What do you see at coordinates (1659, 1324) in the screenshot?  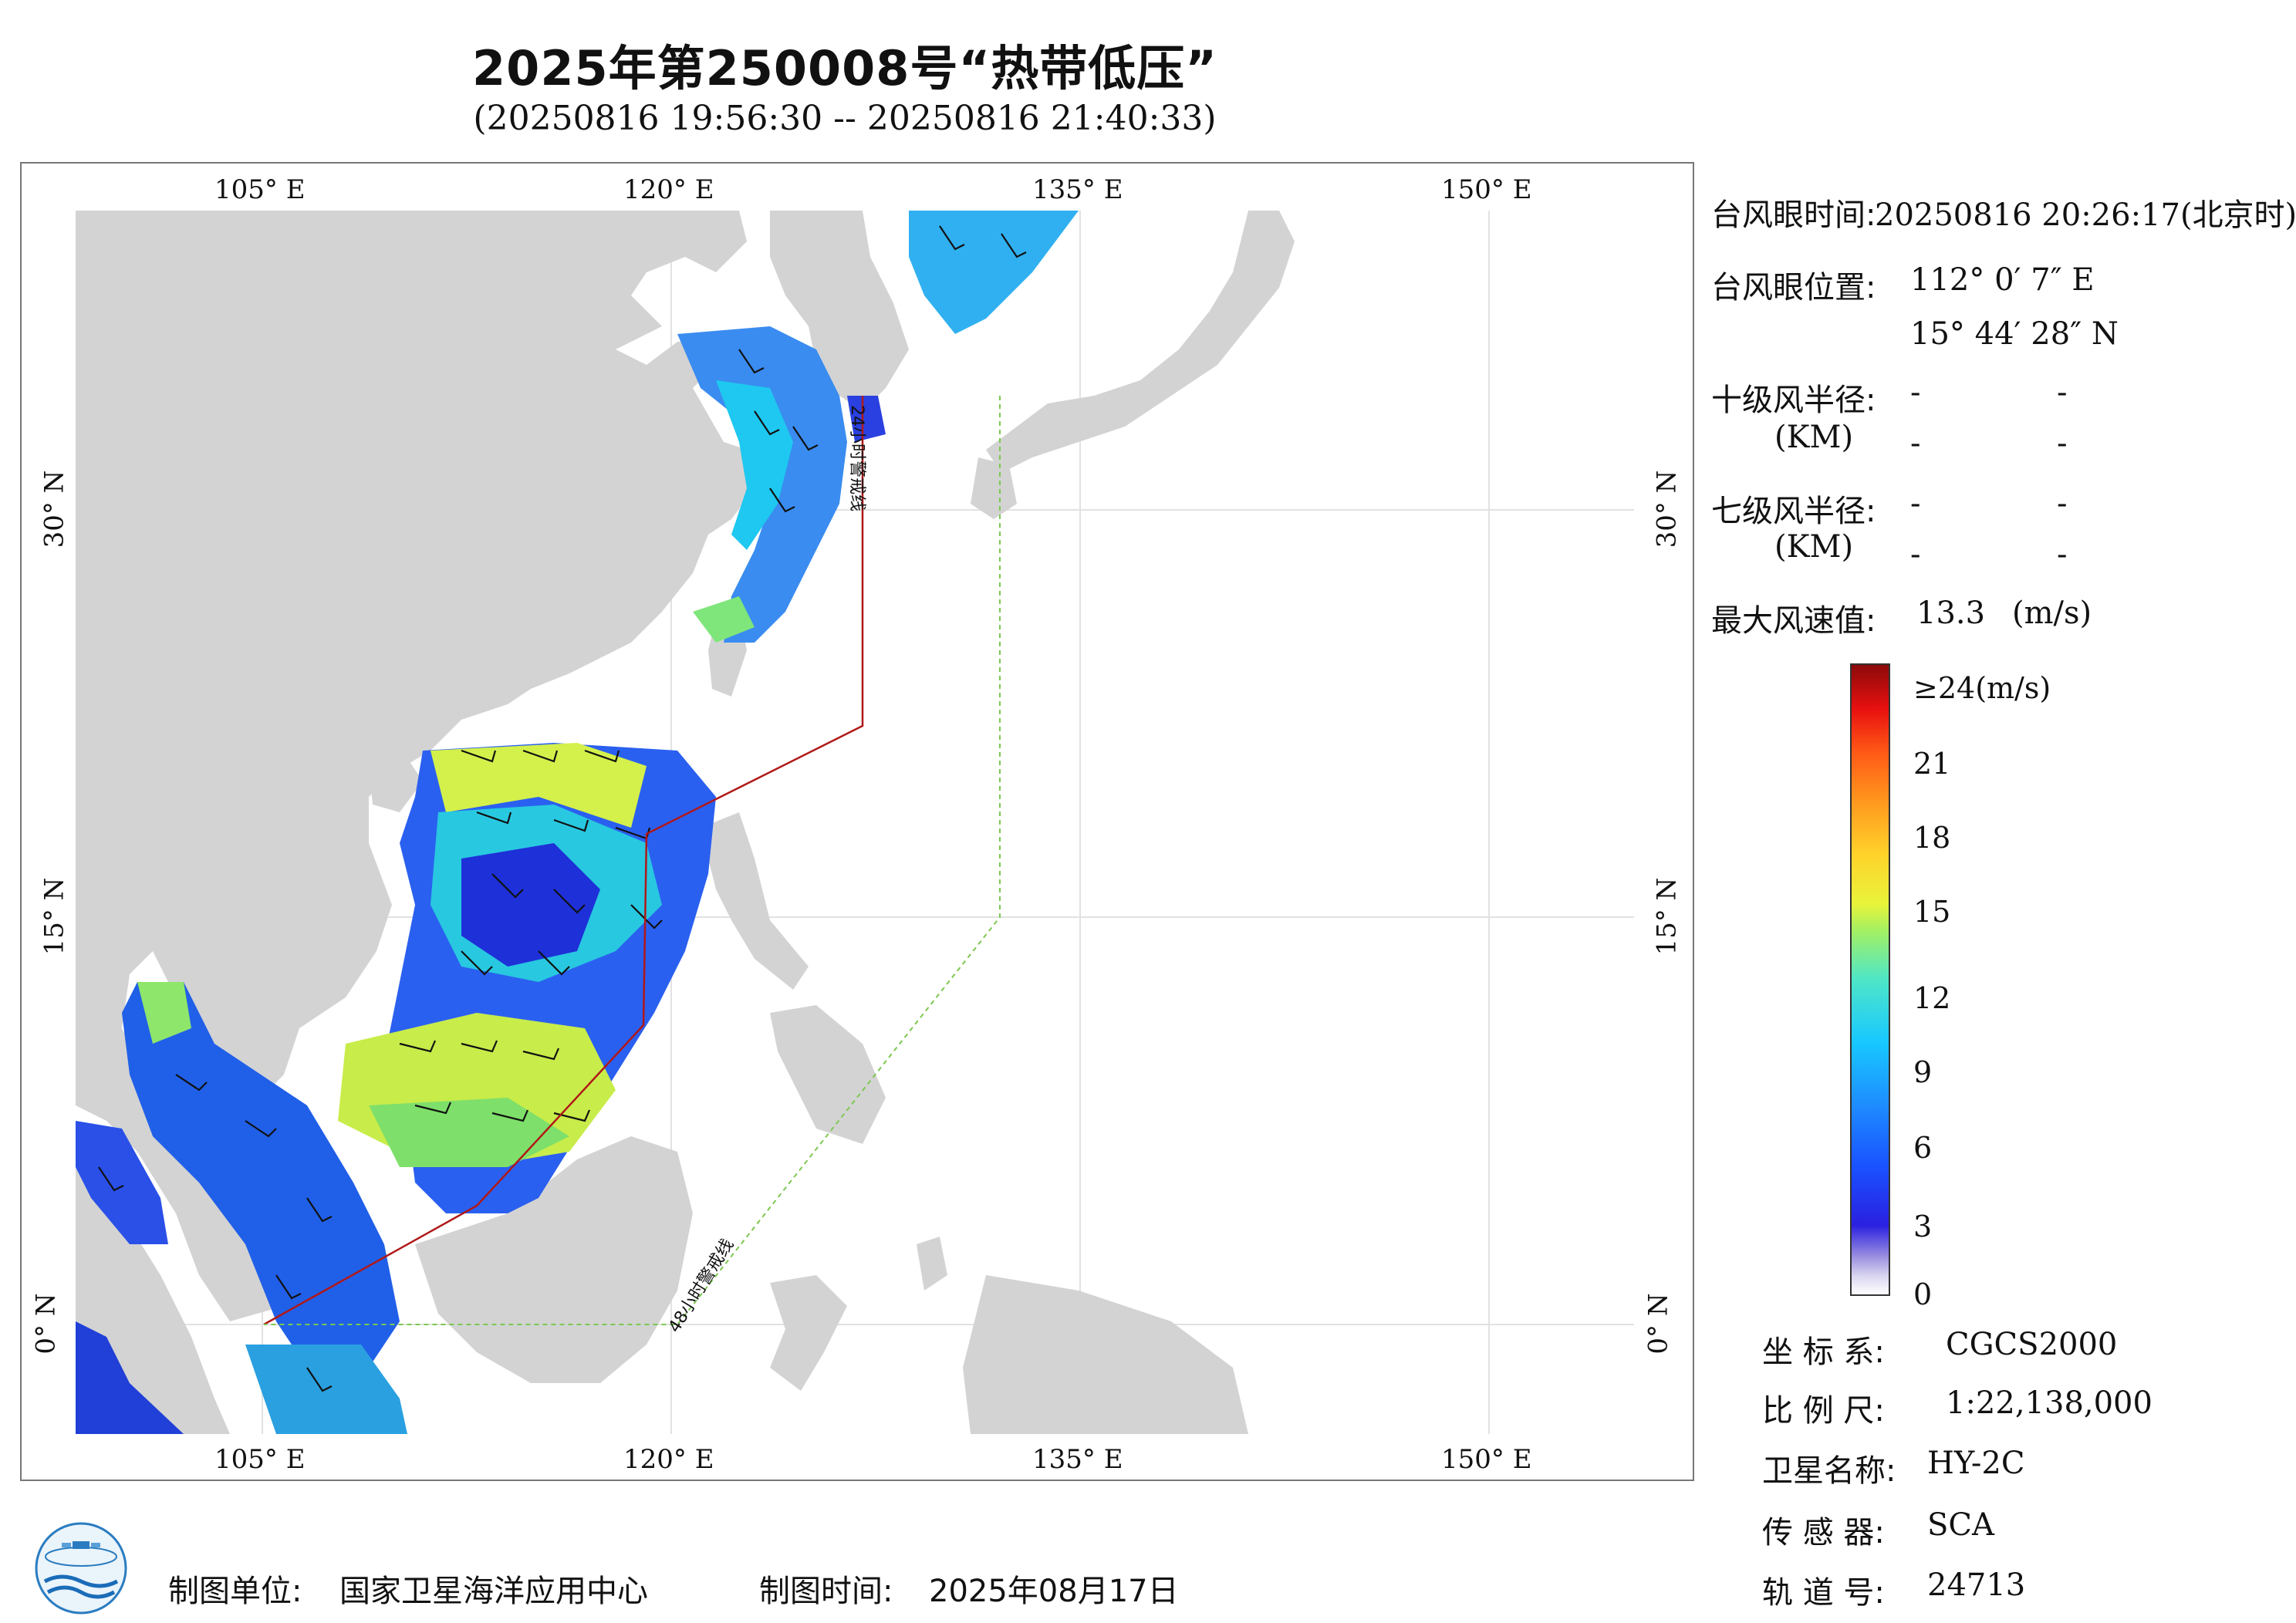 I see `lat-tick-right-0: 0° N` at bounding box center [1659, 1324].